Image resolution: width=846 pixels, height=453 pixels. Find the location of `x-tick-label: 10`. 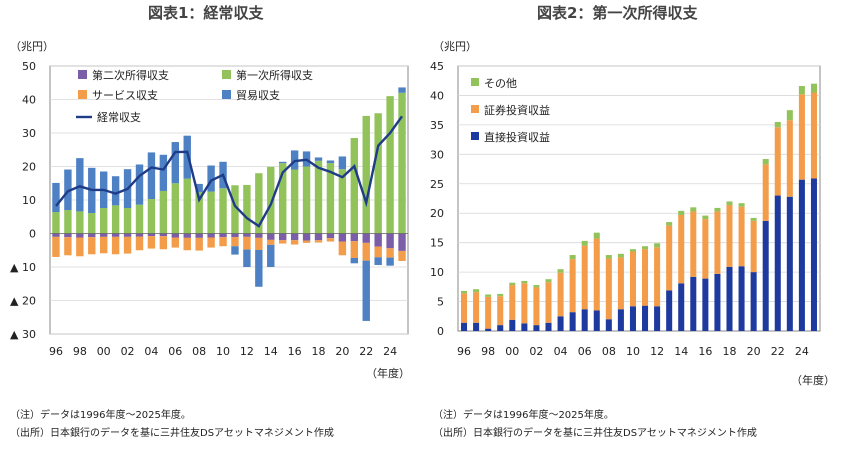

x-tick-label: 10 is located at coordinates (633, 351).